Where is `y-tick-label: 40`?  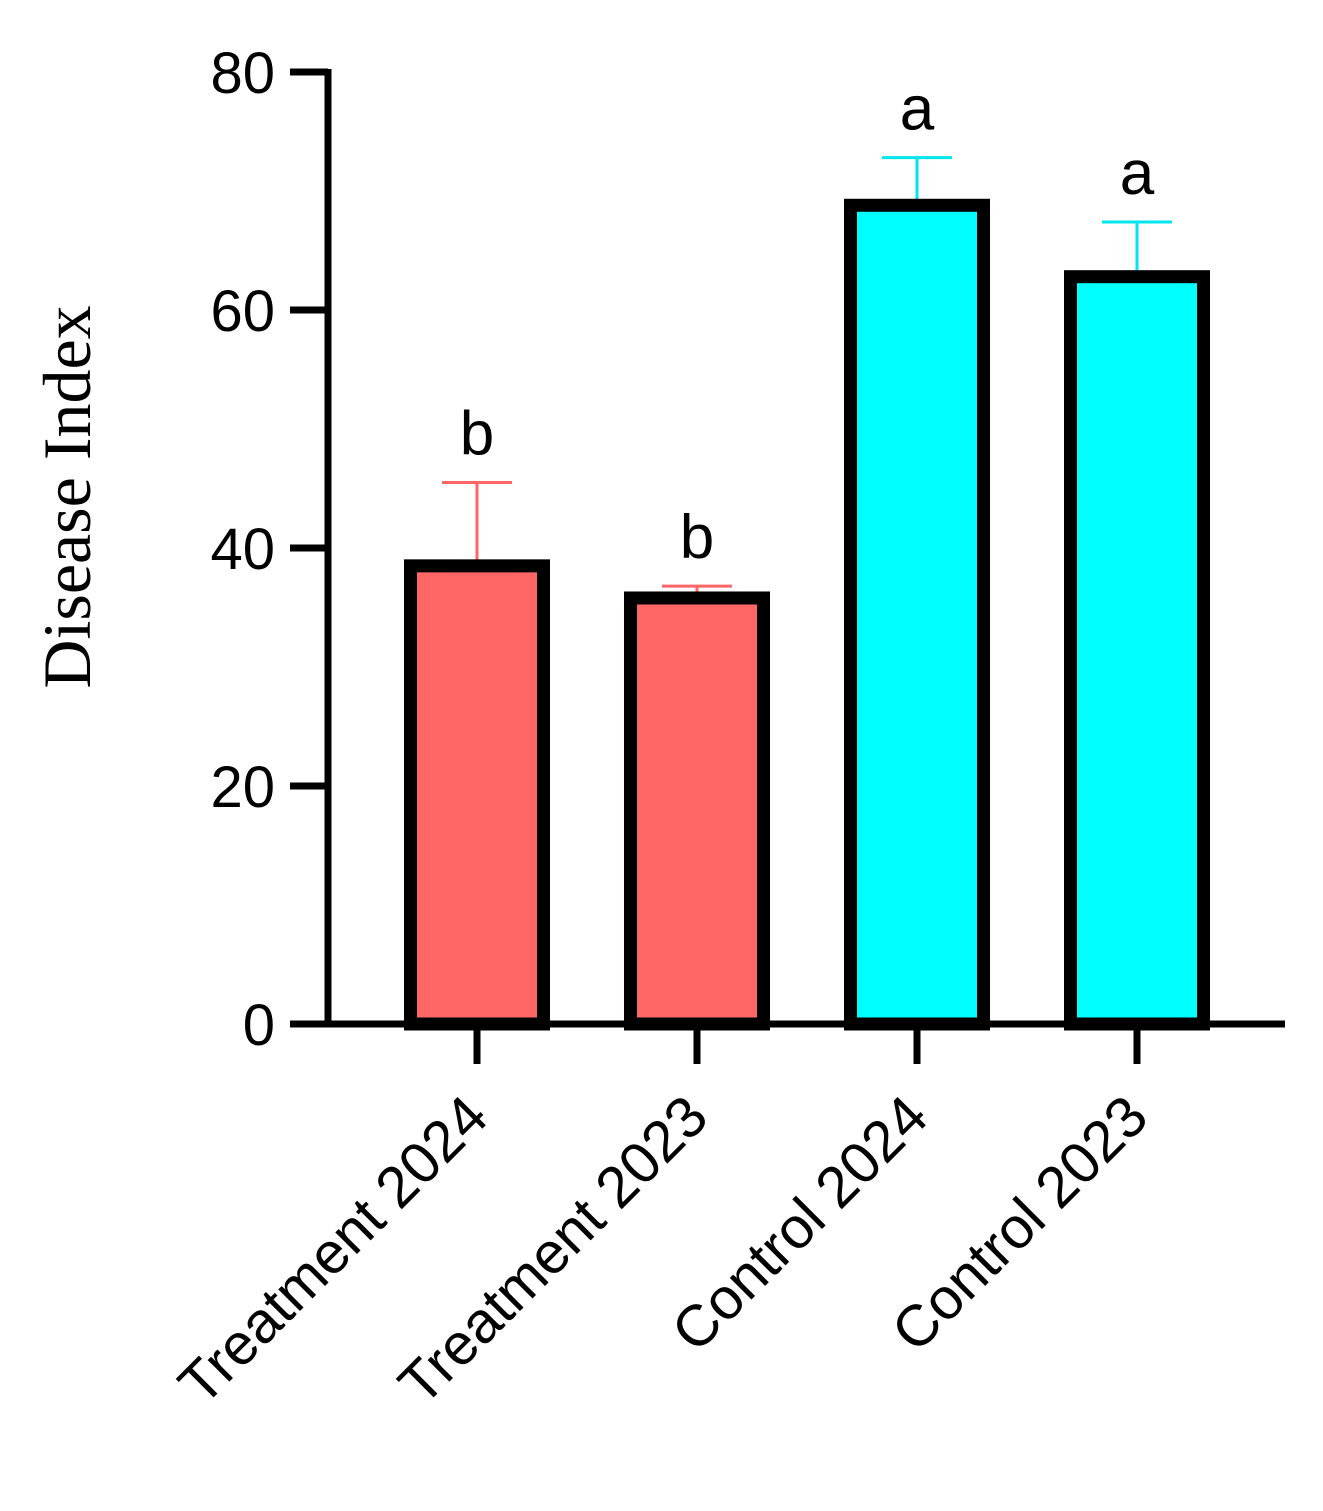
y-tick-label: 40 is located at coordinates (242, 549).